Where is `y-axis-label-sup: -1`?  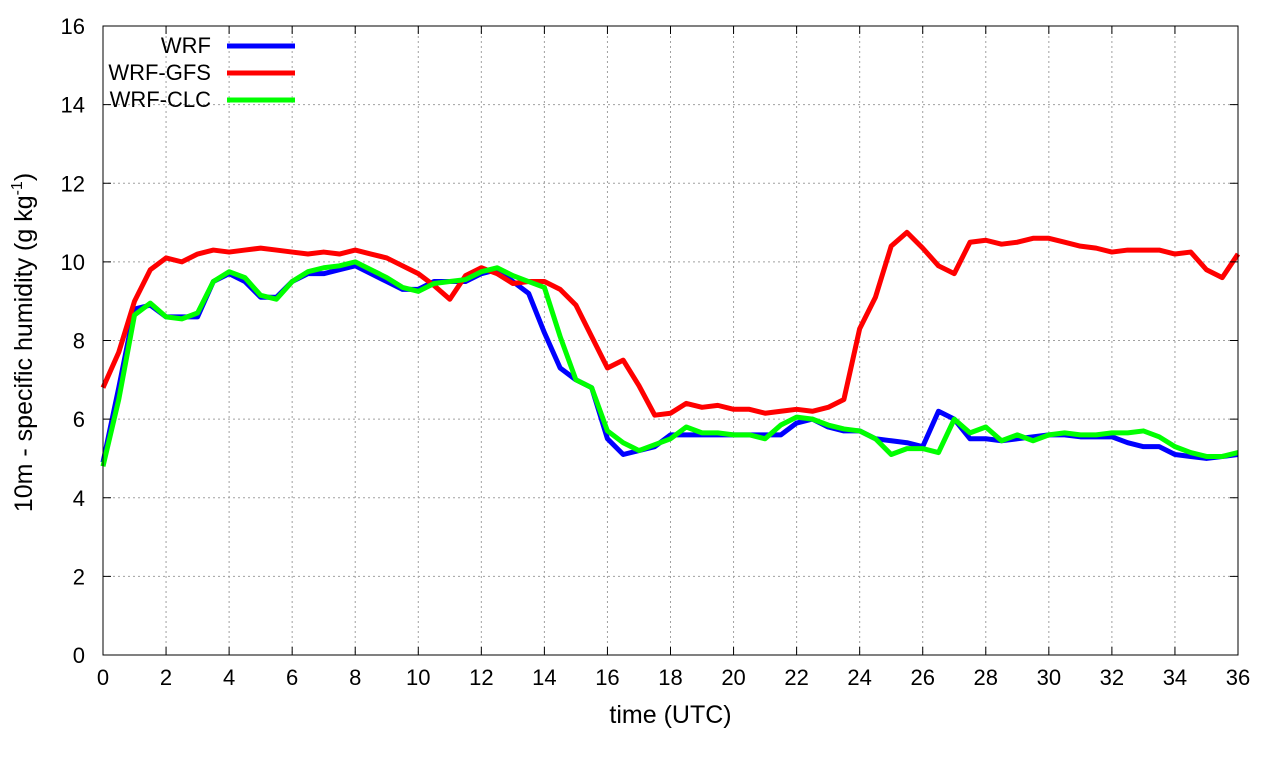
y-axis-label-sup: -1 is located at coordinates (17, 188).